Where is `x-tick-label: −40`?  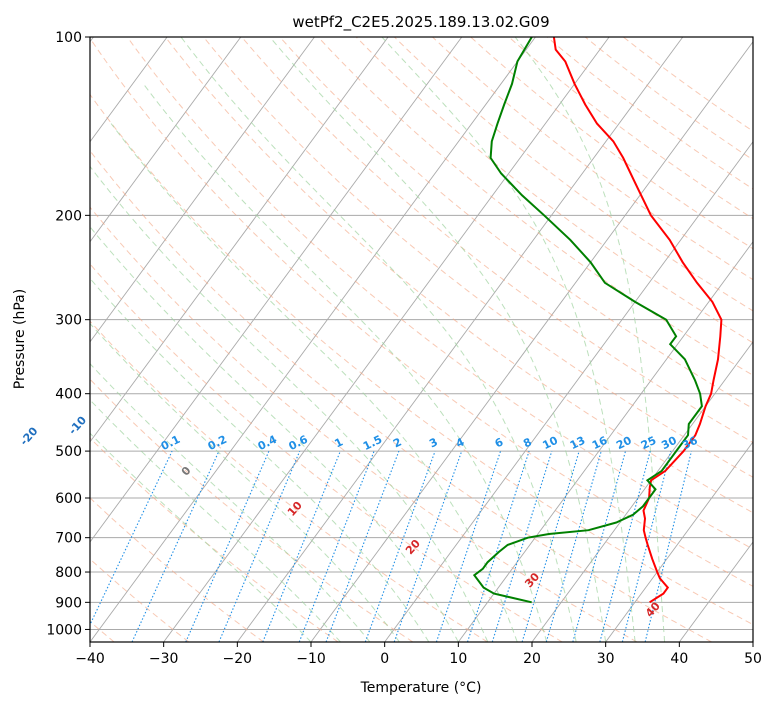 x-tick-label: −40 is located at coordinates (90, 659).